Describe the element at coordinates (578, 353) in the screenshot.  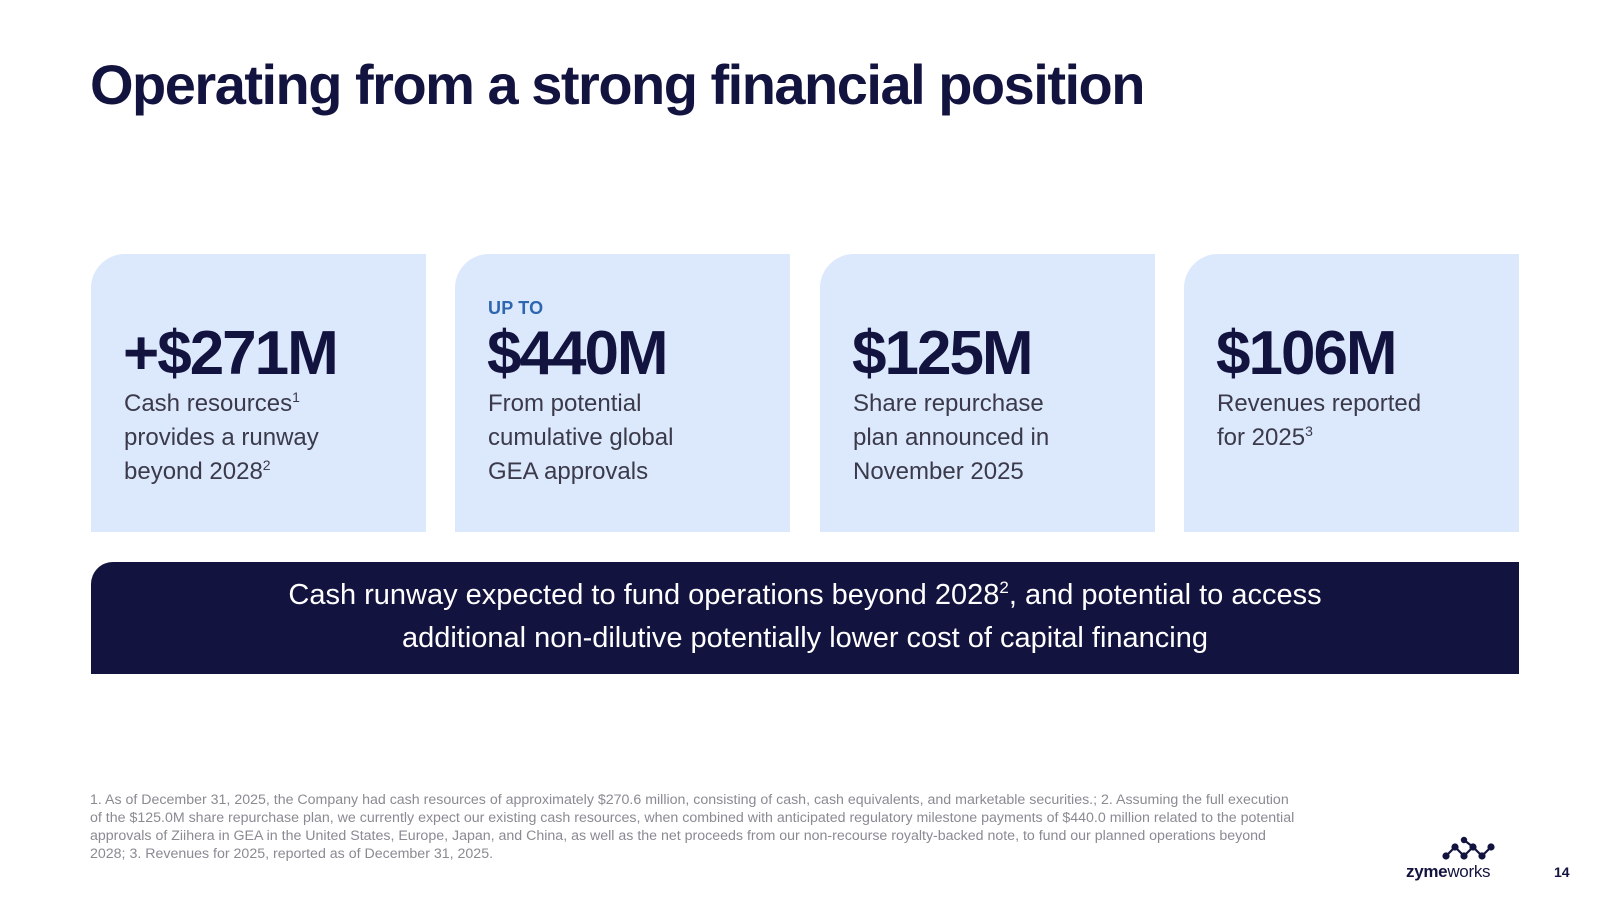
I see `metric-value: $440M` at that location.